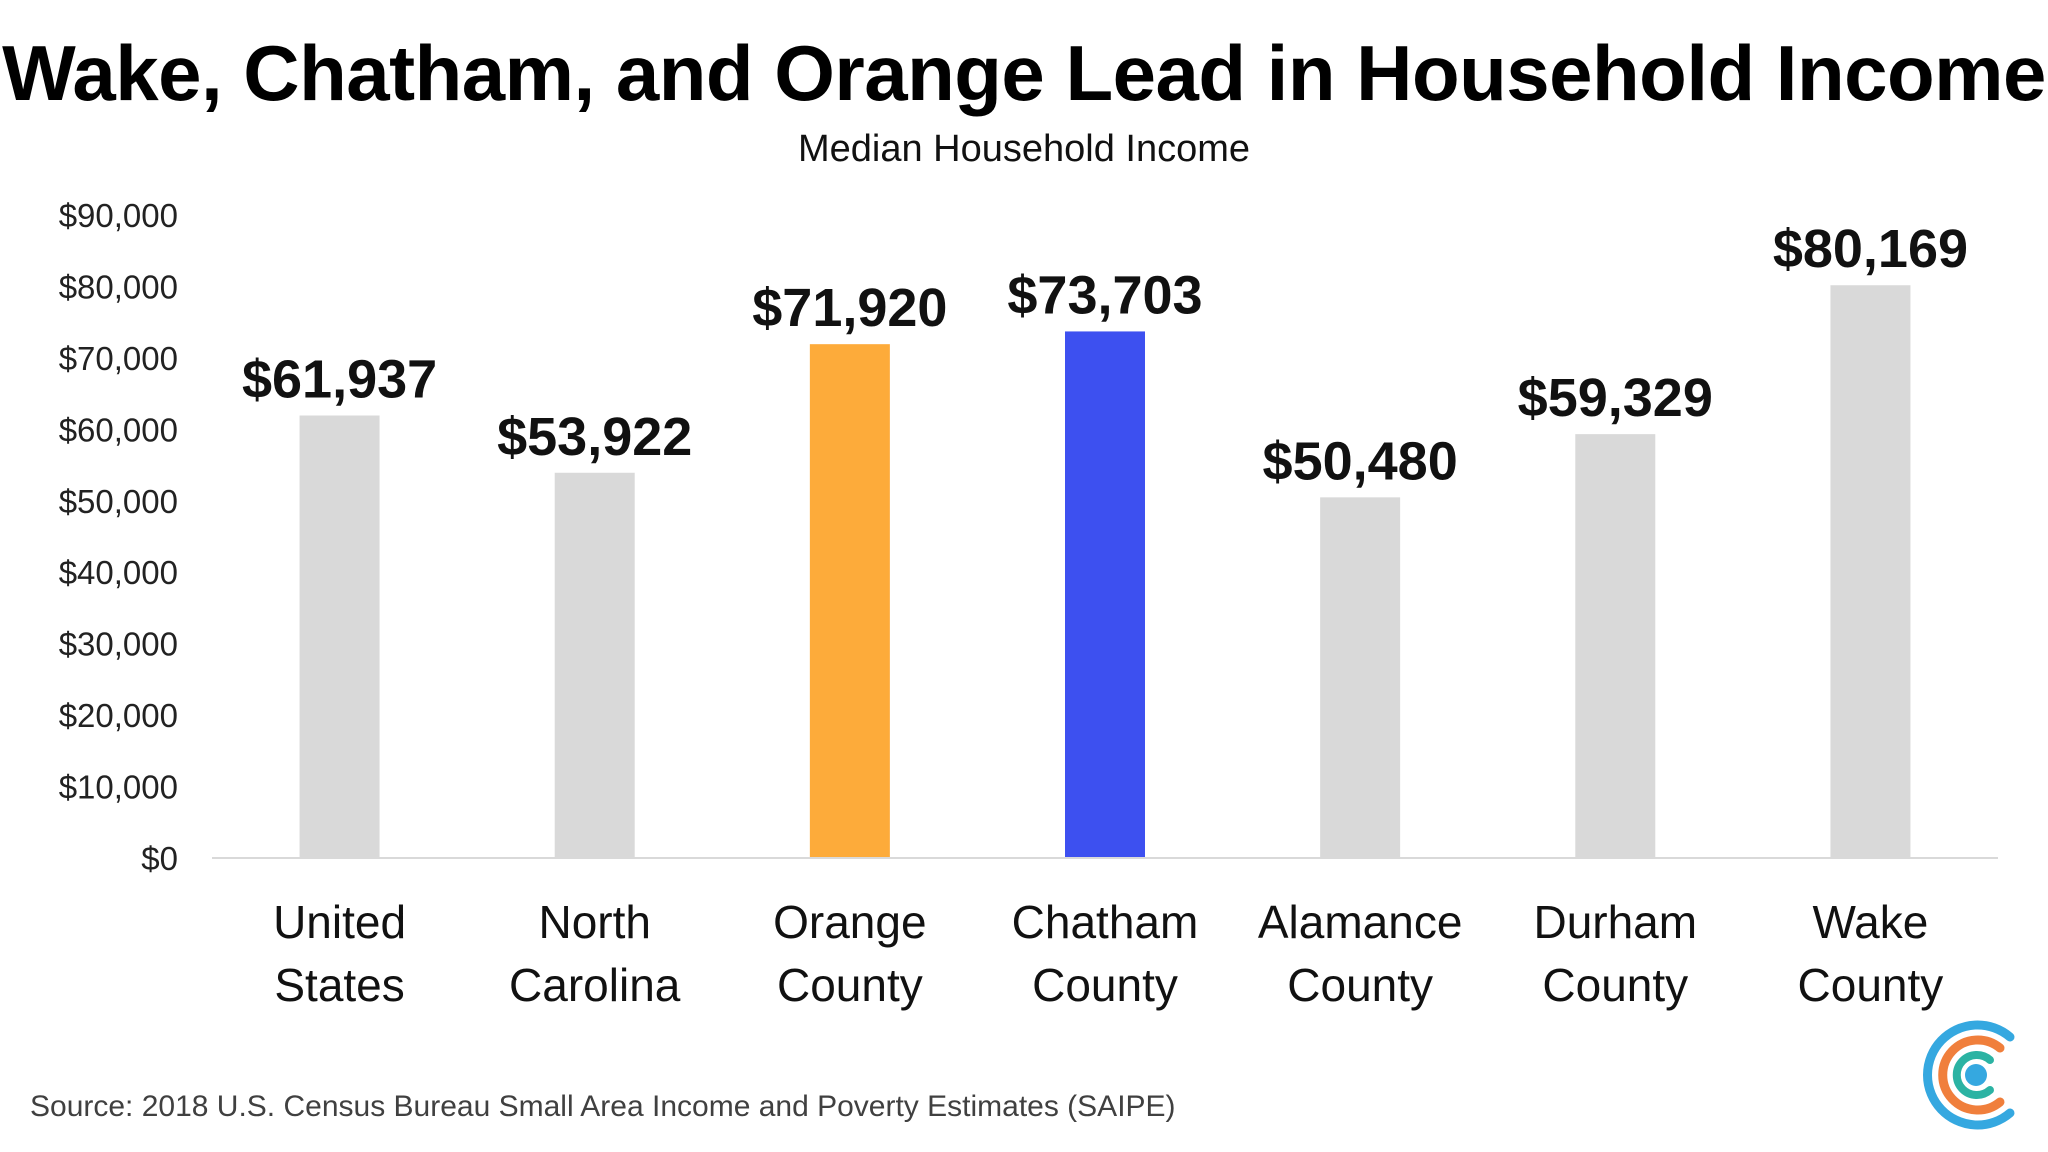 The image size is (2048, 1152). Describe the element at coordinates (1360, 922) in the screenshot. I see `x-tick-label: Alamance` at that location.